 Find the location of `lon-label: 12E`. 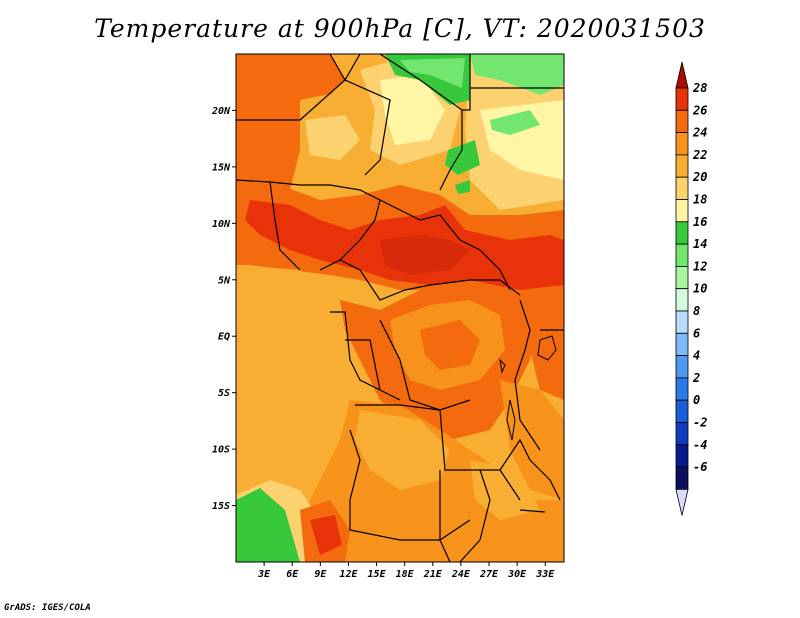

lon-label: 12E is located at coordinates (348, 574).